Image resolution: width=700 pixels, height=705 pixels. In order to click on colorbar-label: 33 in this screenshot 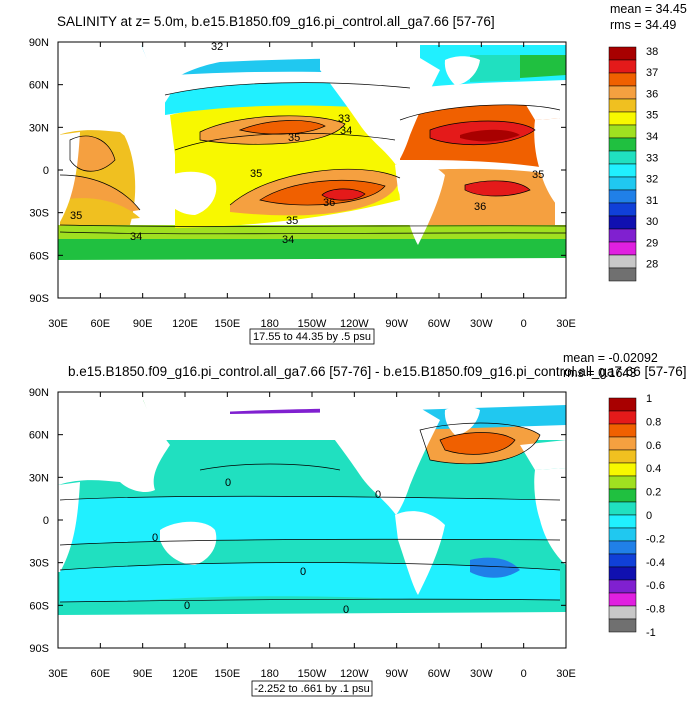, I will do `click(652, 158)`.